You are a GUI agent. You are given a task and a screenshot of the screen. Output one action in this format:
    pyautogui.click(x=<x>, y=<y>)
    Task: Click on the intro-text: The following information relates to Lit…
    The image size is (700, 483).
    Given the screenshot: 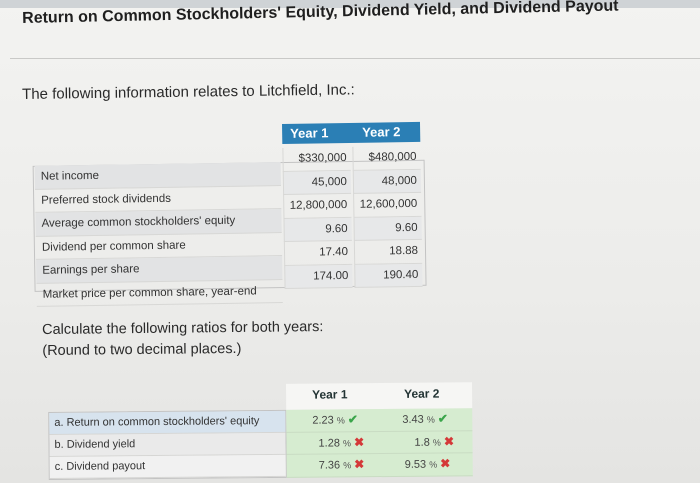 What is the action you would take?
    pyautogui.click(x=188, y=92)
    